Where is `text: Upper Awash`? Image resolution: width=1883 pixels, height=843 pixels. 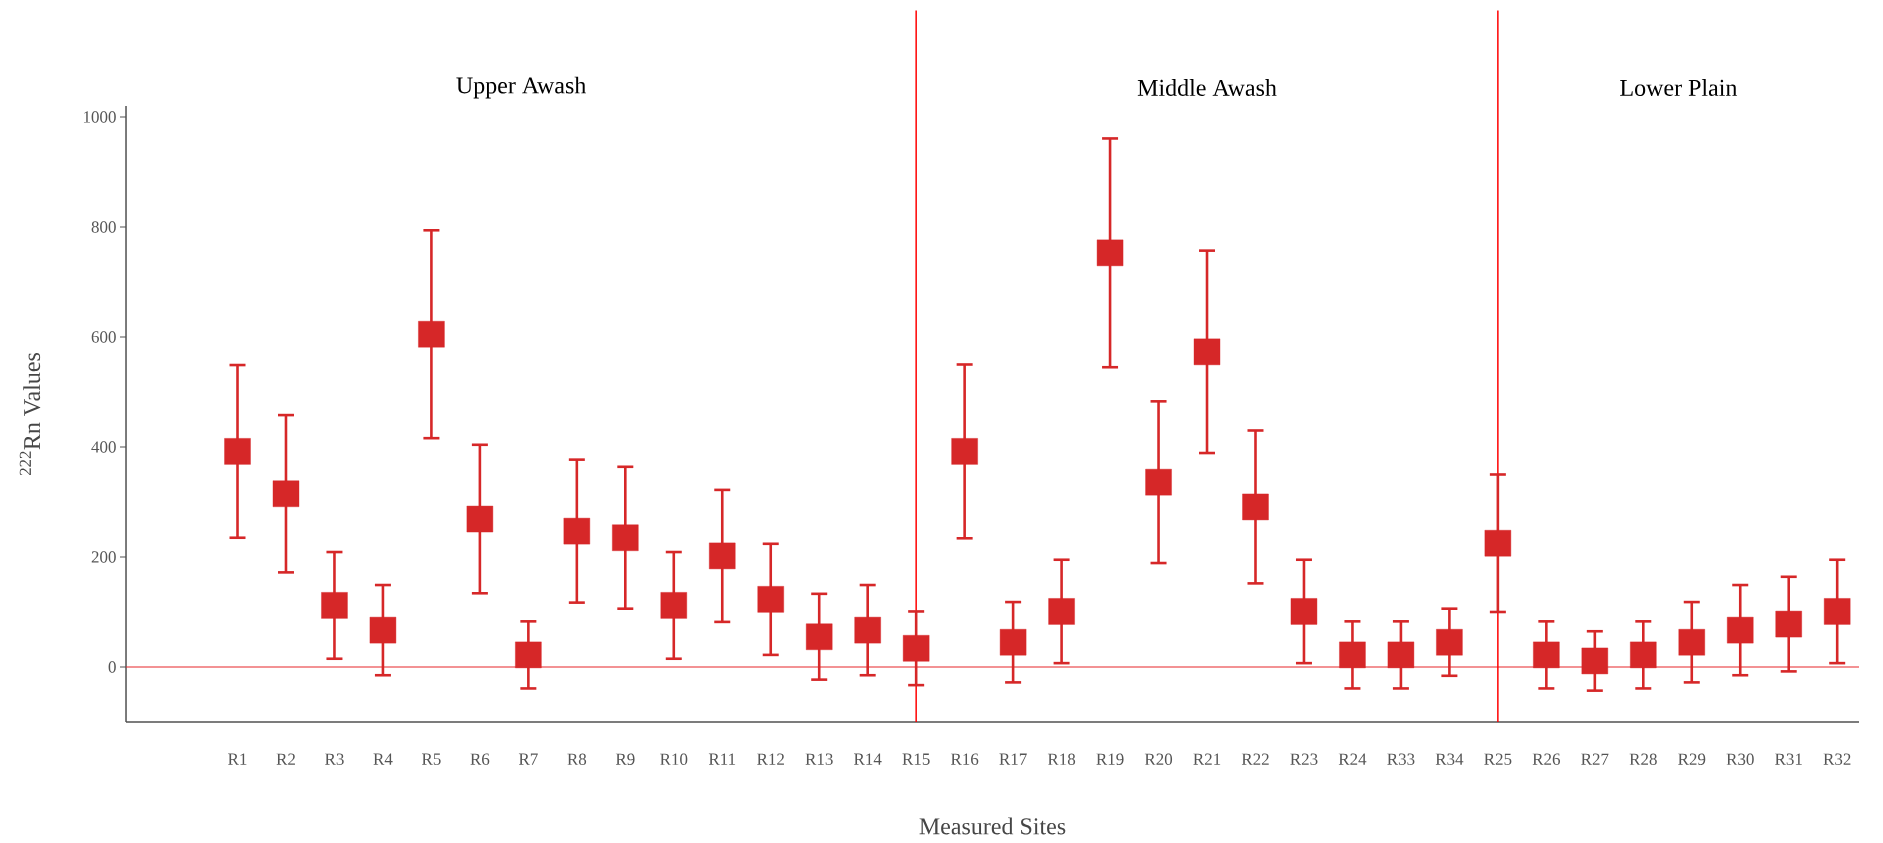
text: Upper Awash is located at coordinates (521, 87).